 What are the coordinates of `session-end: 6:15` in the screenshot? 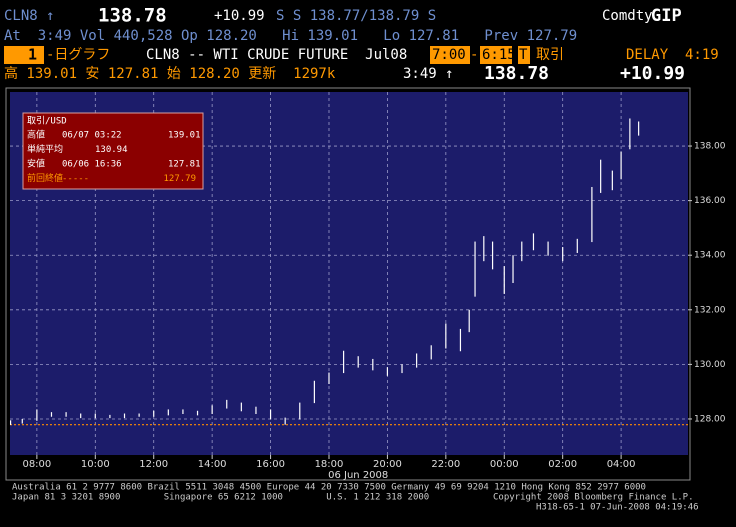 It's located at (499, 55).